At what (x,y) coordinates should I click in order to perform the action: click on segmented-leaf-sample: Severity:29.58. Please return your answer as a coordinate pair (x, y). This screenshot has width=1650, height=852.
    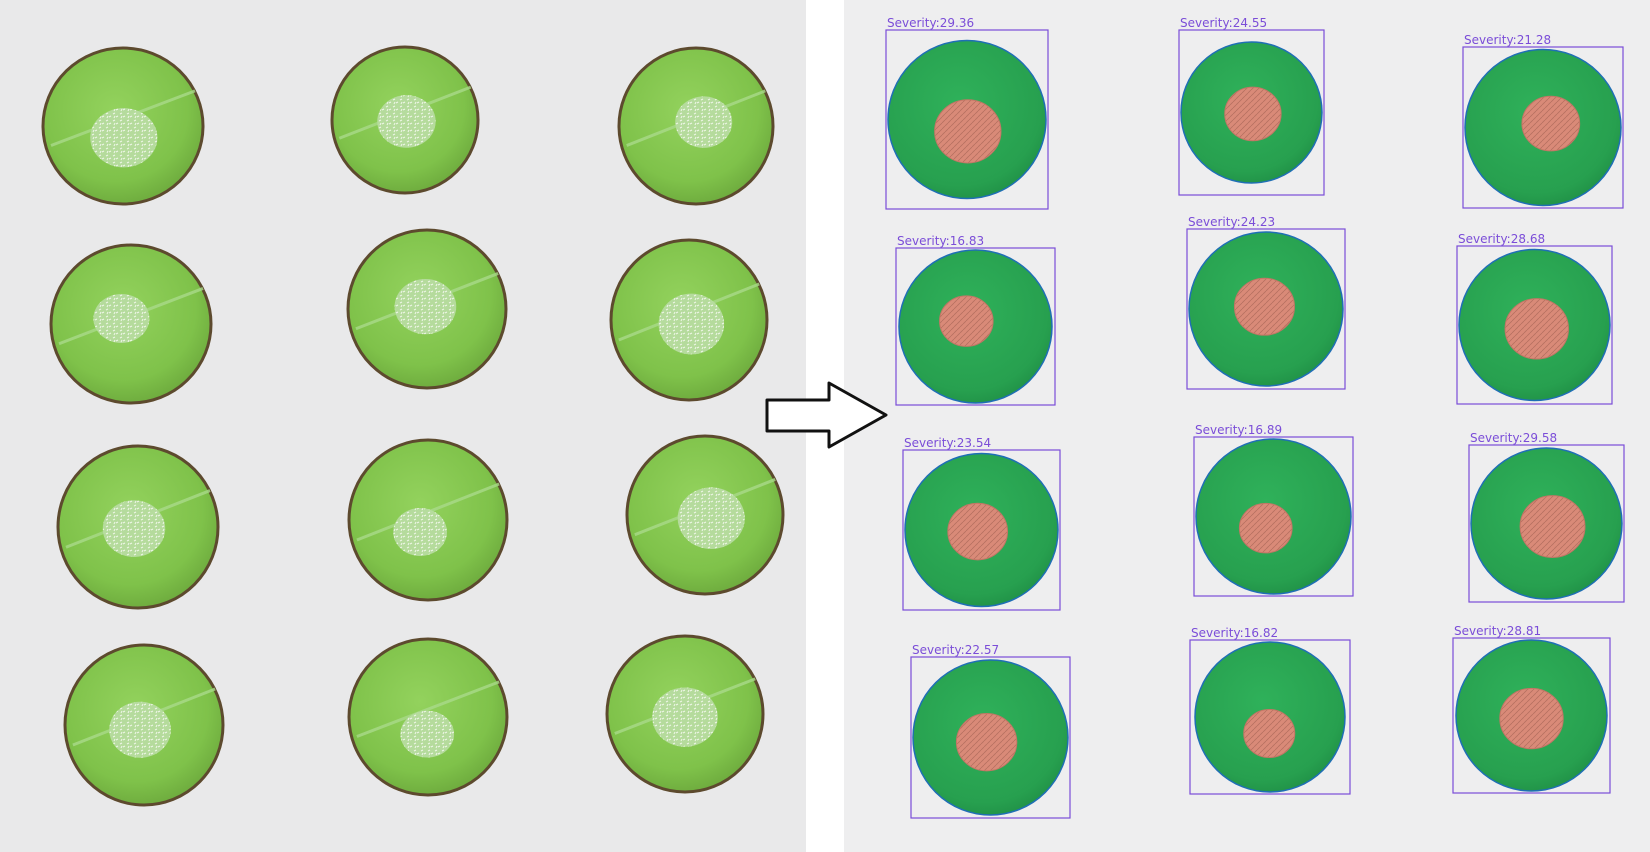
    Looking at the image, I should click on (1546, 517).